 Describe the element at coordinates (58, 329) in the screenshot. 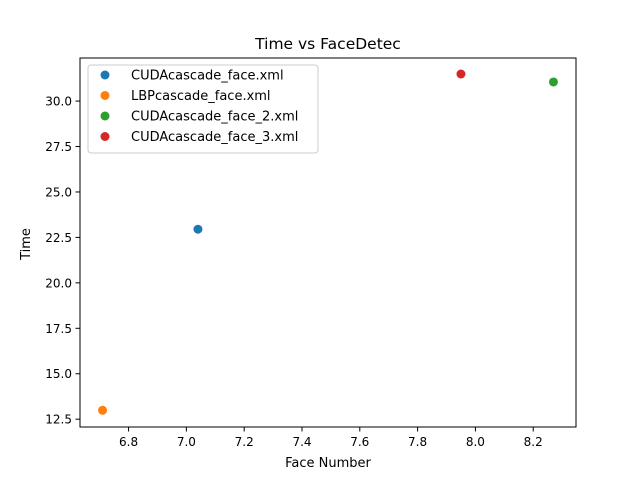

I see `y-tick-label: 17.5` at that location.